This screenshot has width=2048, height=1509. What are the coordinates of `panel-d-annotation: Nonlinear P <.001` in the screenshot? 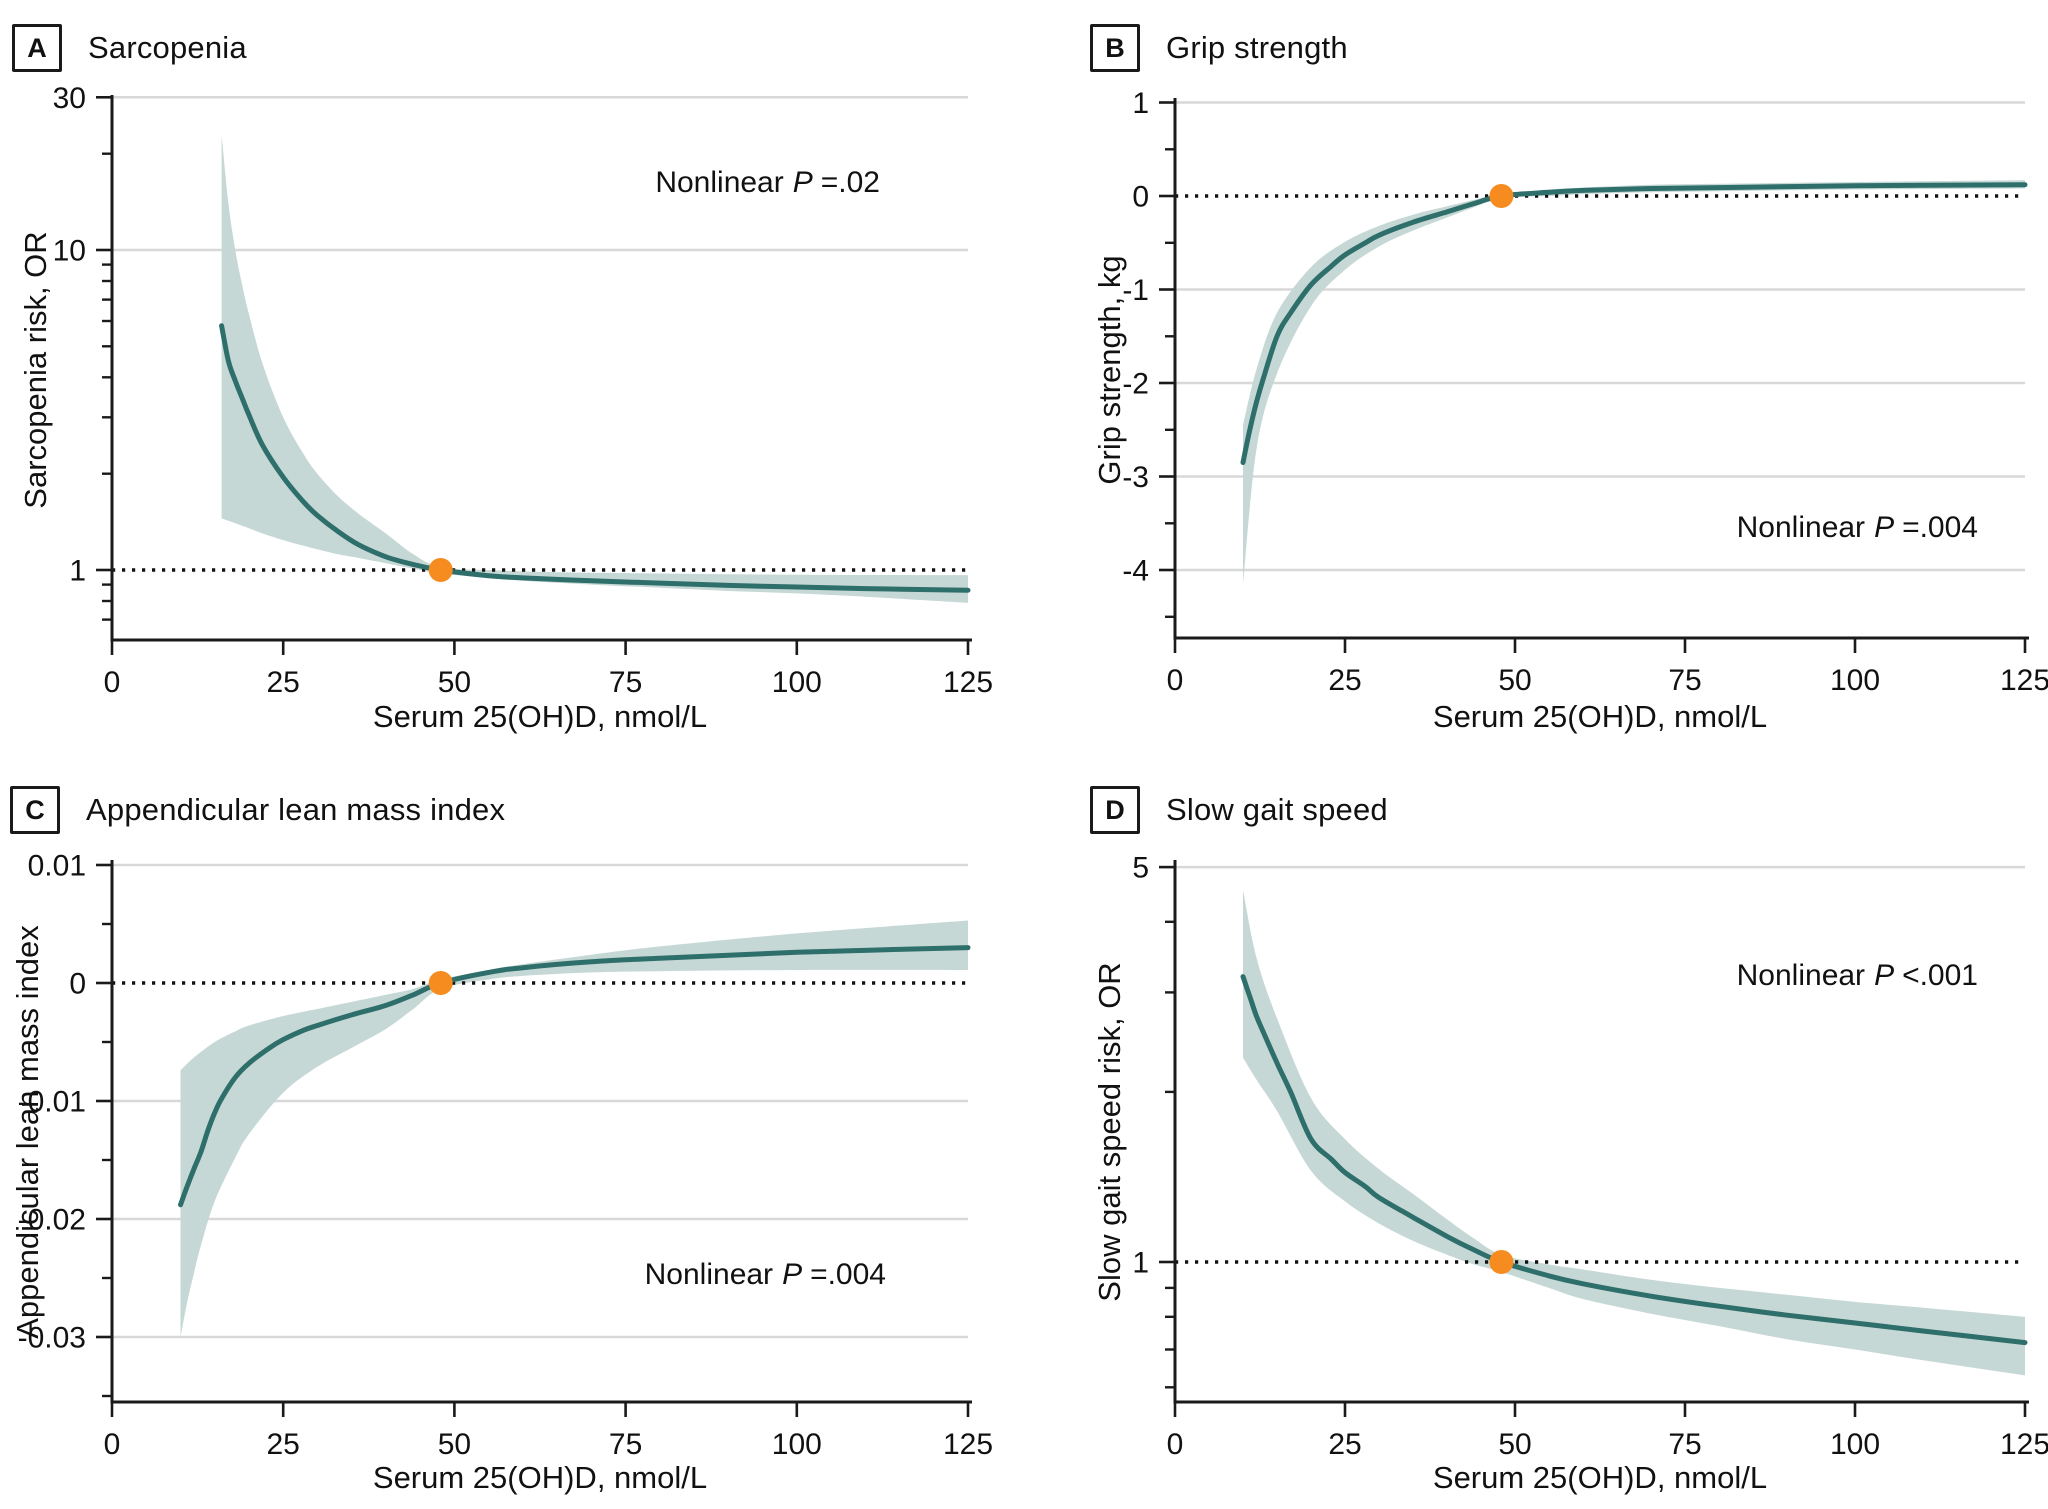 It's located at (1857, 976).